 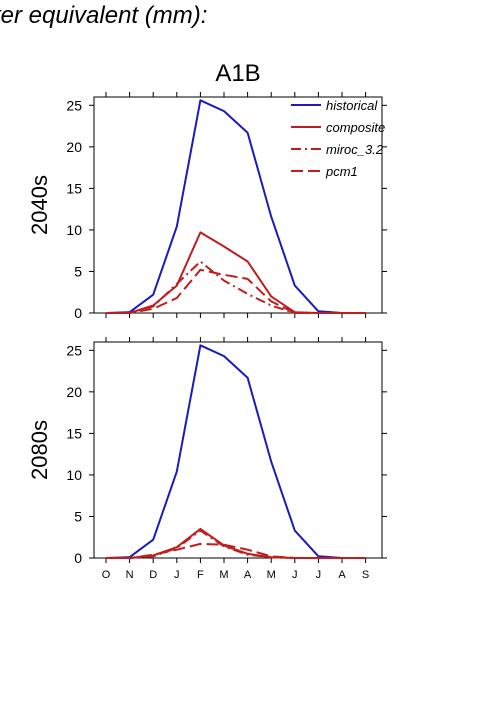 What do you see at coordinates (200, 575) in the screenshot?
I see `x-tick-label: F` at bounding box center [200, 575].